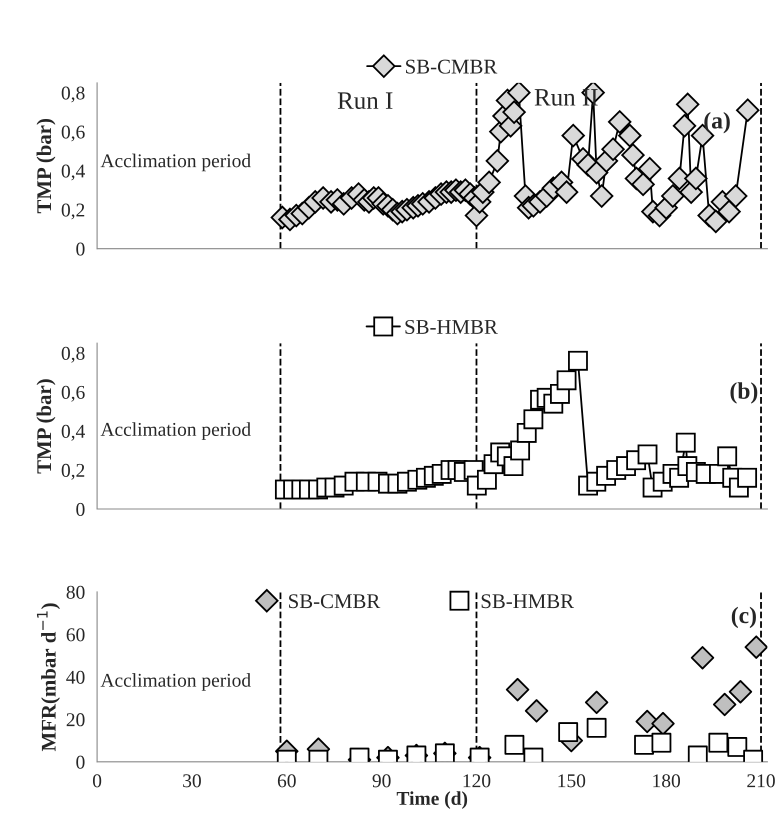 This screenshot has width=783, height=829. I want to click on annotation: (a), so click(717, 123).